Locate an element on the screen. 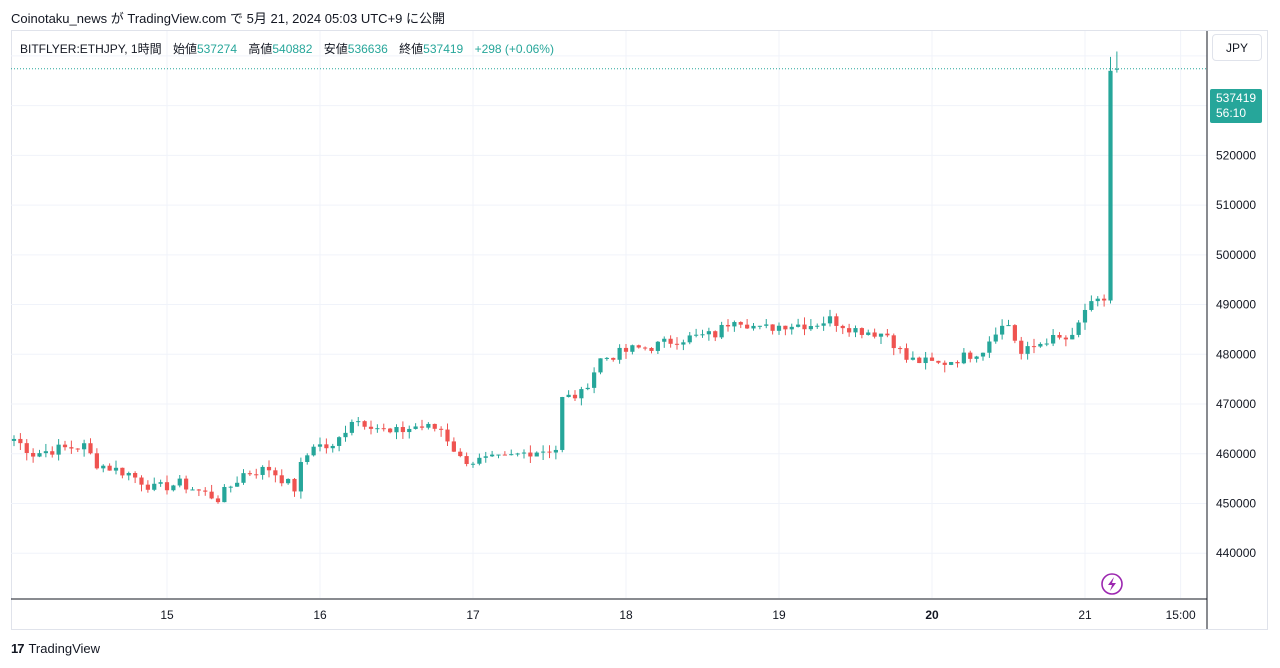 Image resolution: width=1280 pixels, height=668 pixels. tradingview-logo: 17 TradingView is located at coordinates (55, 648).